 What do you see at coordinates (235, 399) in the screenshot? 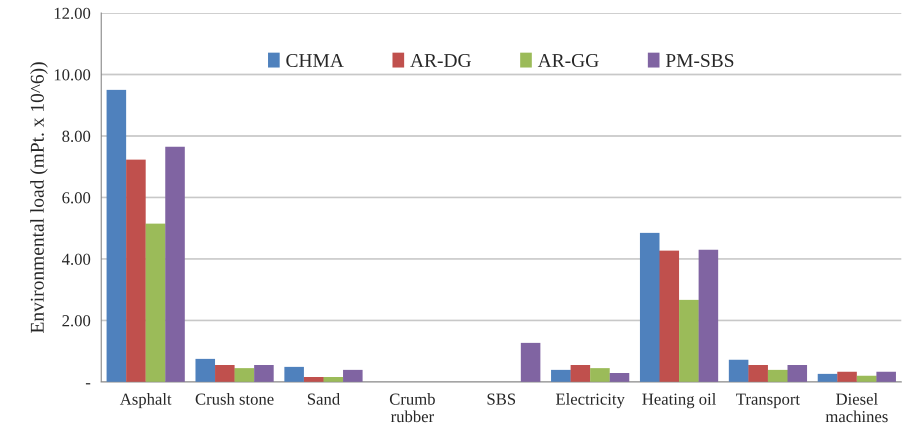
I see `x-tick-label: Crush stone` at bounding box center [235, 399].